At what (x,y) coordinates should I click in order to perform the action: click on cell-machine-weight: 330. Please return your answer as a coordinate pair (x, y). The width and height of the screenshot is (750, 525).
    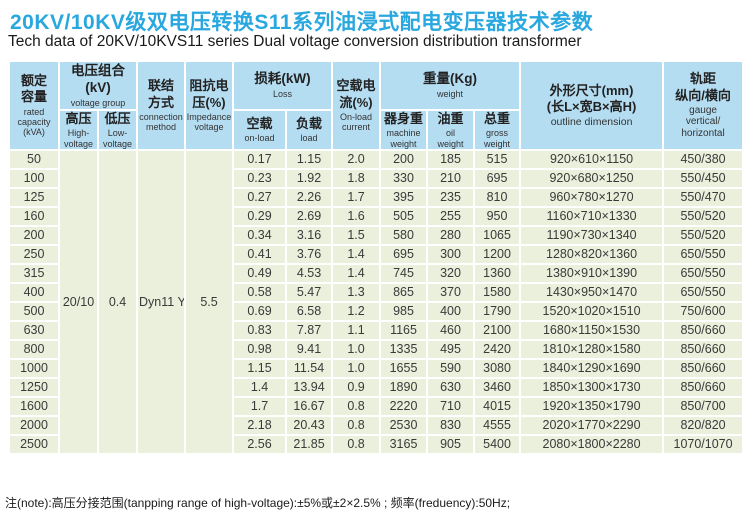
    Looking at the image, I should click on (404, 178).